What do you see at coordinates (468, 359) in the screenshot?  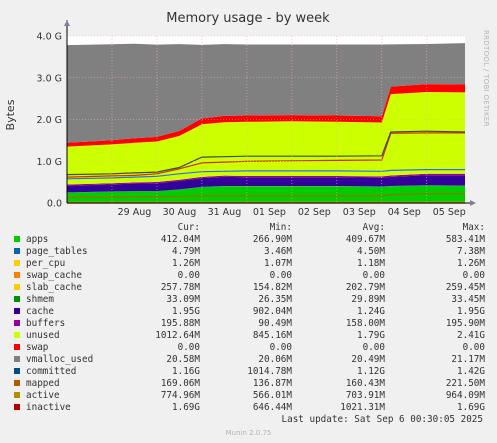 I see `legend-max-value: 21.17M` at bounding box center [468, 359].